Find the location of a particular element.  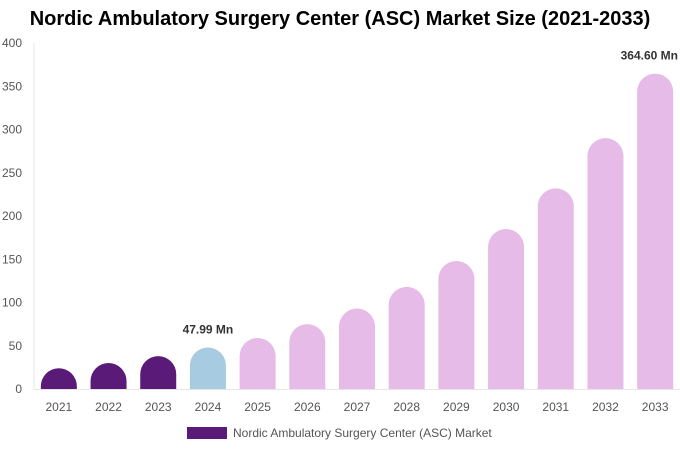

y-axis: 0 50 100 150 200 250 300 350 400 is located at coordinates (18, 216).